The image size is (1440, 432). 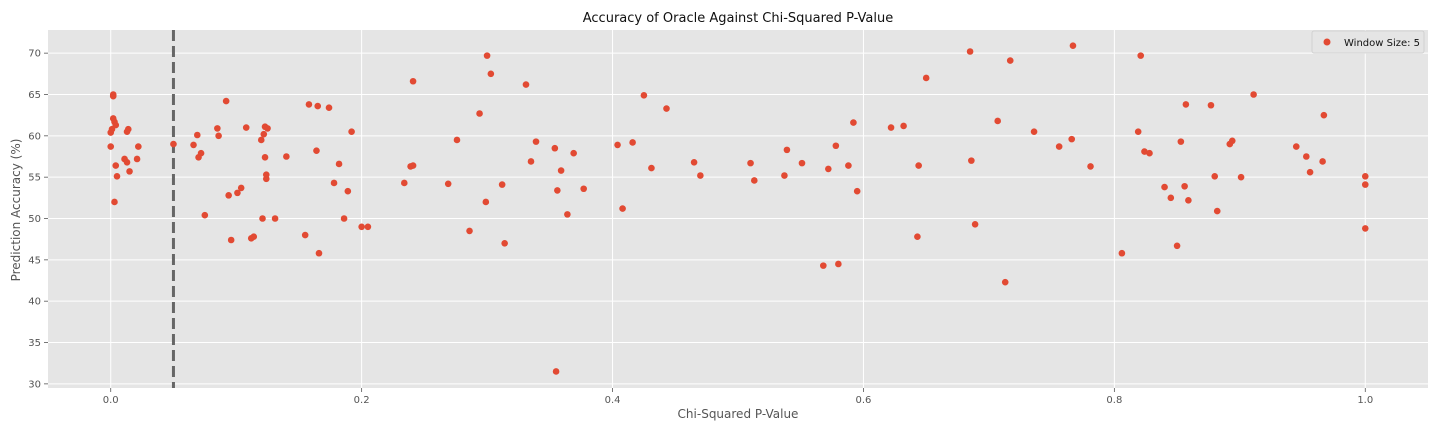 I want to click on y-tick-label: 70, so click(x=34, y=54).